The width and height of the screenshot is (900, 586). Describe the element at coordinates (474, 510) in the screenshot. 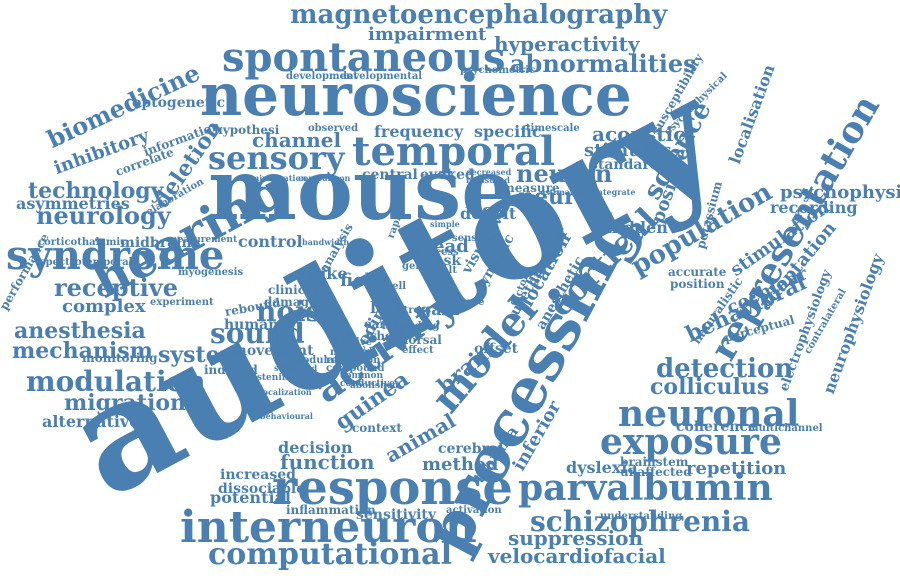

I see `word-activation: activation` at that location.